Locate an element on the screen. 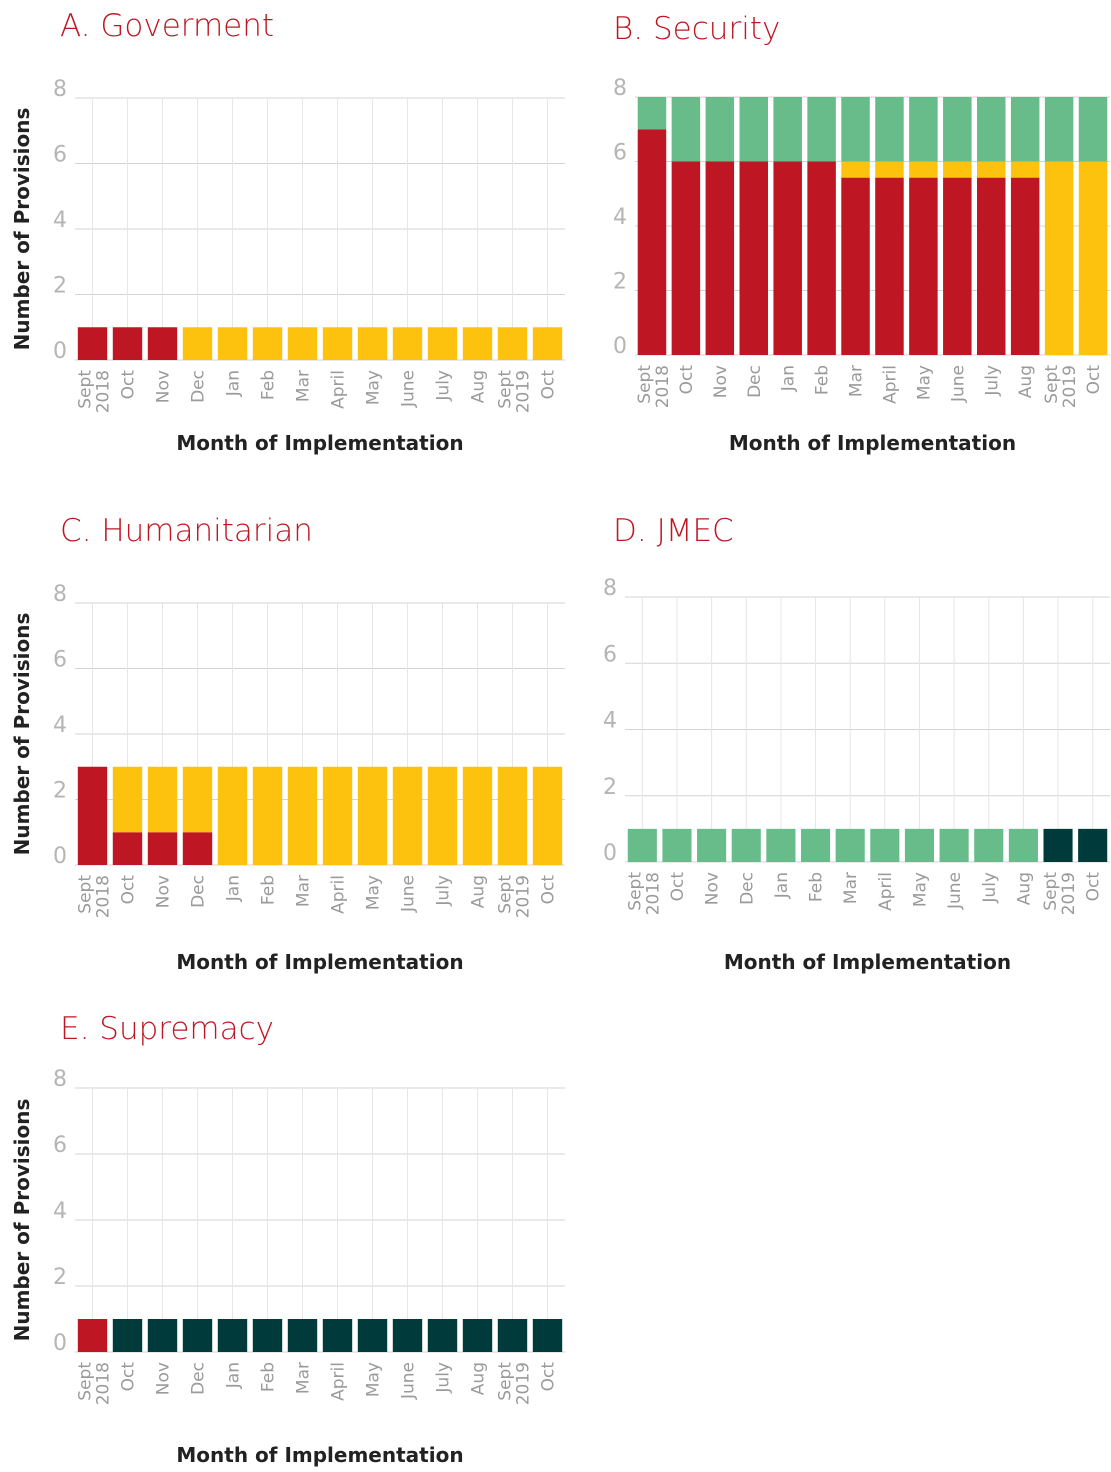 Image resolution: width=1111 pixels, height=1472 pixels. x-tick-label-line: Jan is located at coordinates (234, 1375).